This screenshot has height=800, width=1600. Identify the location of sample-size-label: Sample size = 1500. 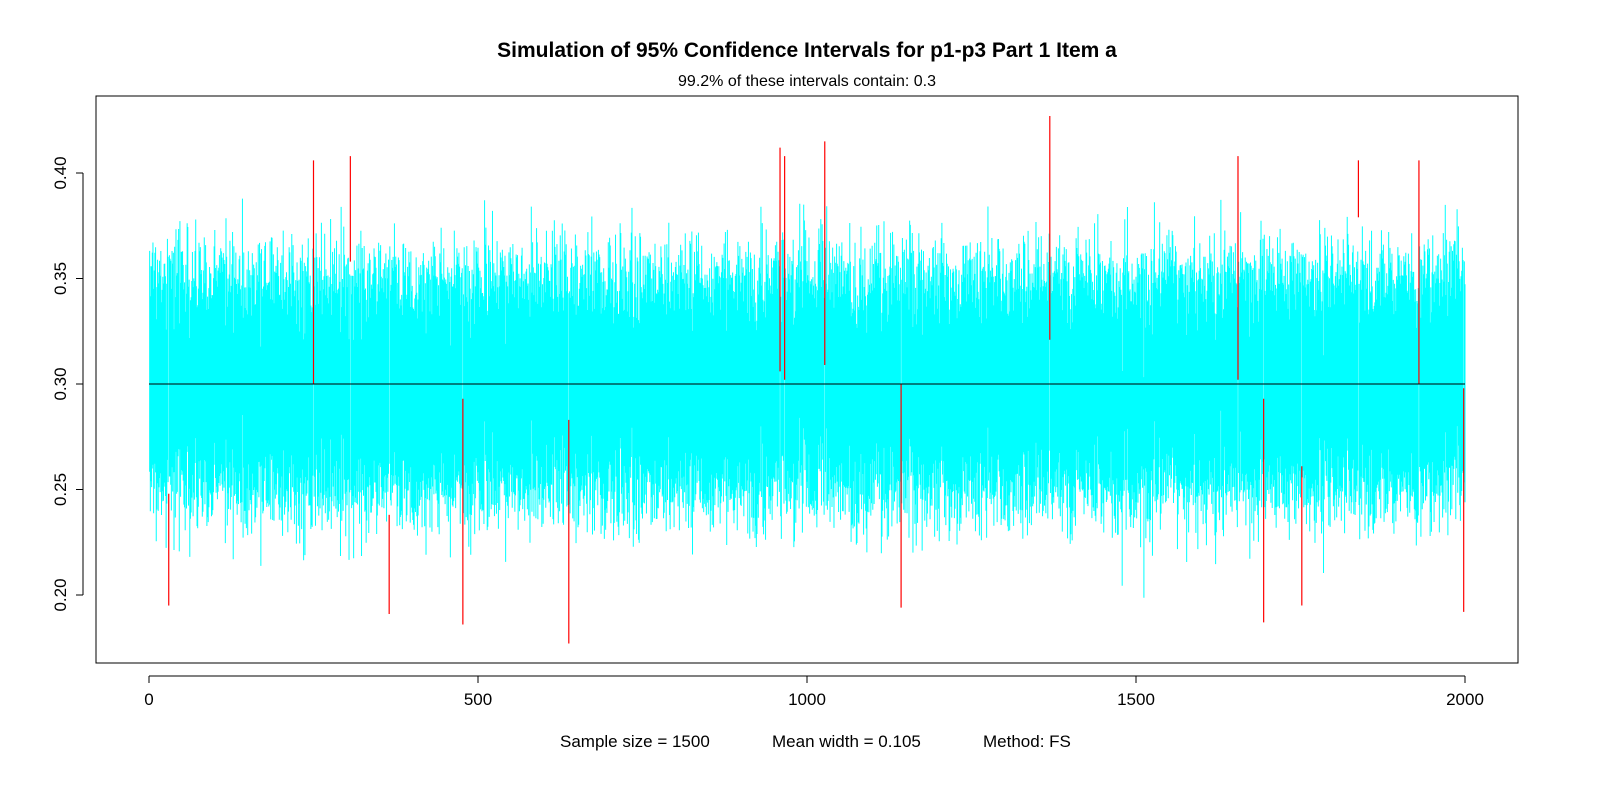
(635, 741).